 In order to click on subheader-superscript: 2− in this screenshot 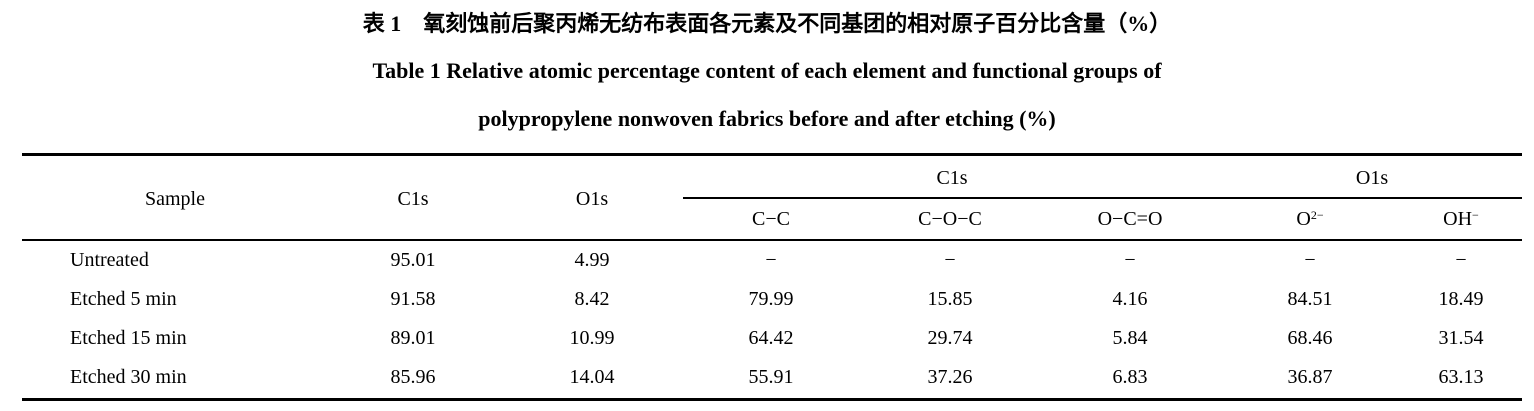, I will do `click(1317, 215)`.